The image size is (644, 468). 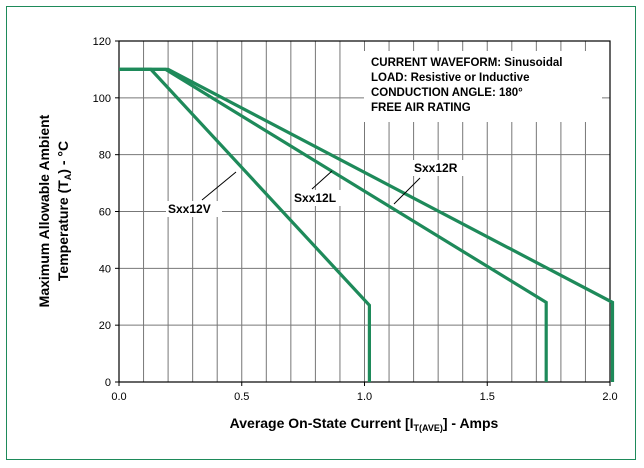 What do you see at coordinates (102, 42) in the screenshot?
I see `y-tick-label: 120` at bounding box center [102, 42].